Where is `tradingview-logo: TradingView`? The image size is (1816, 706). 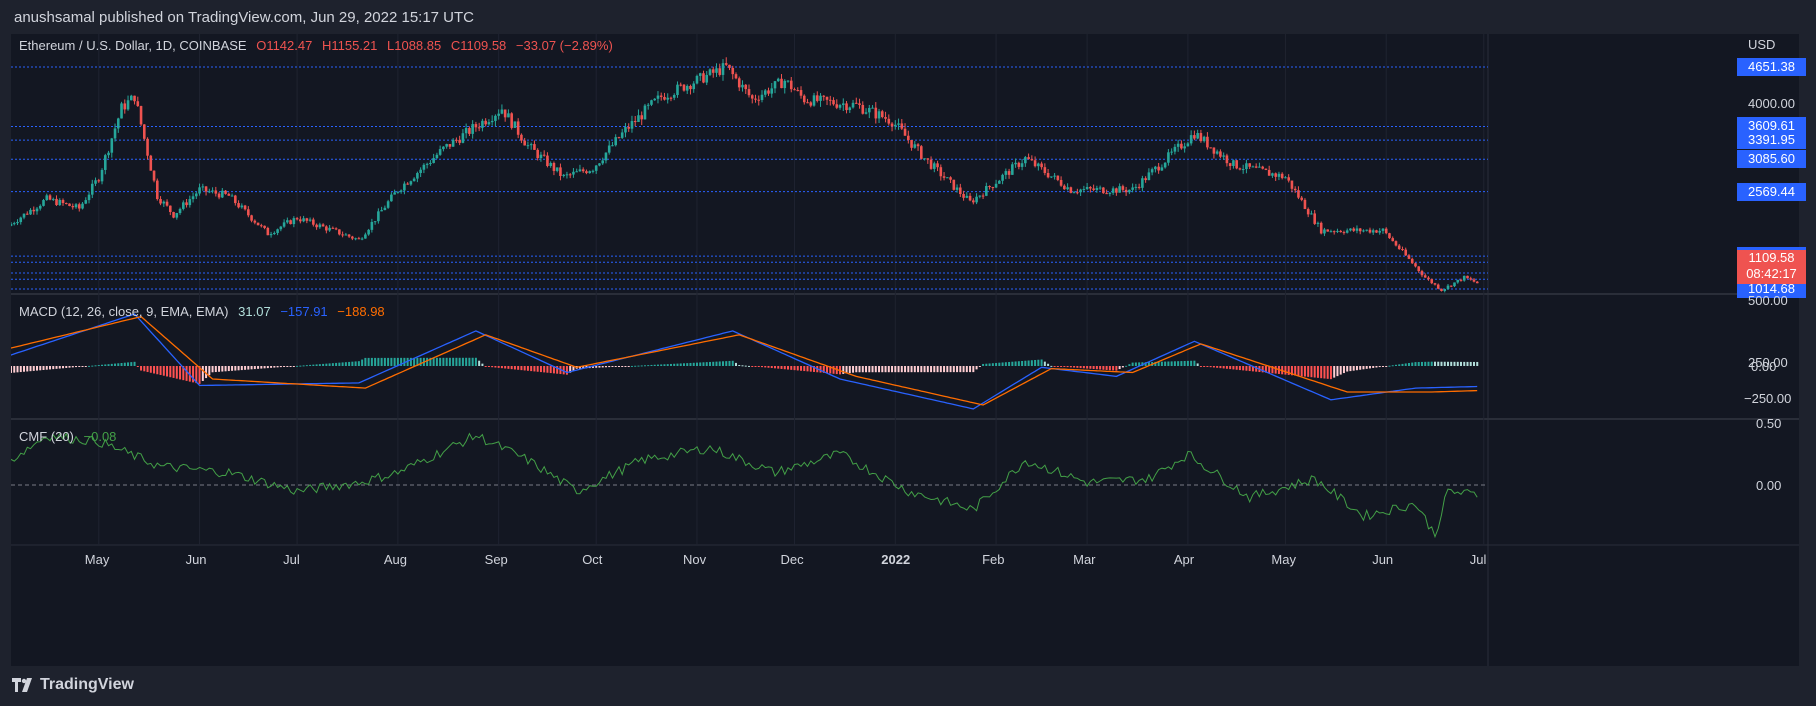
tradingview-logo: TradingView is located at coordinates (73, 685).